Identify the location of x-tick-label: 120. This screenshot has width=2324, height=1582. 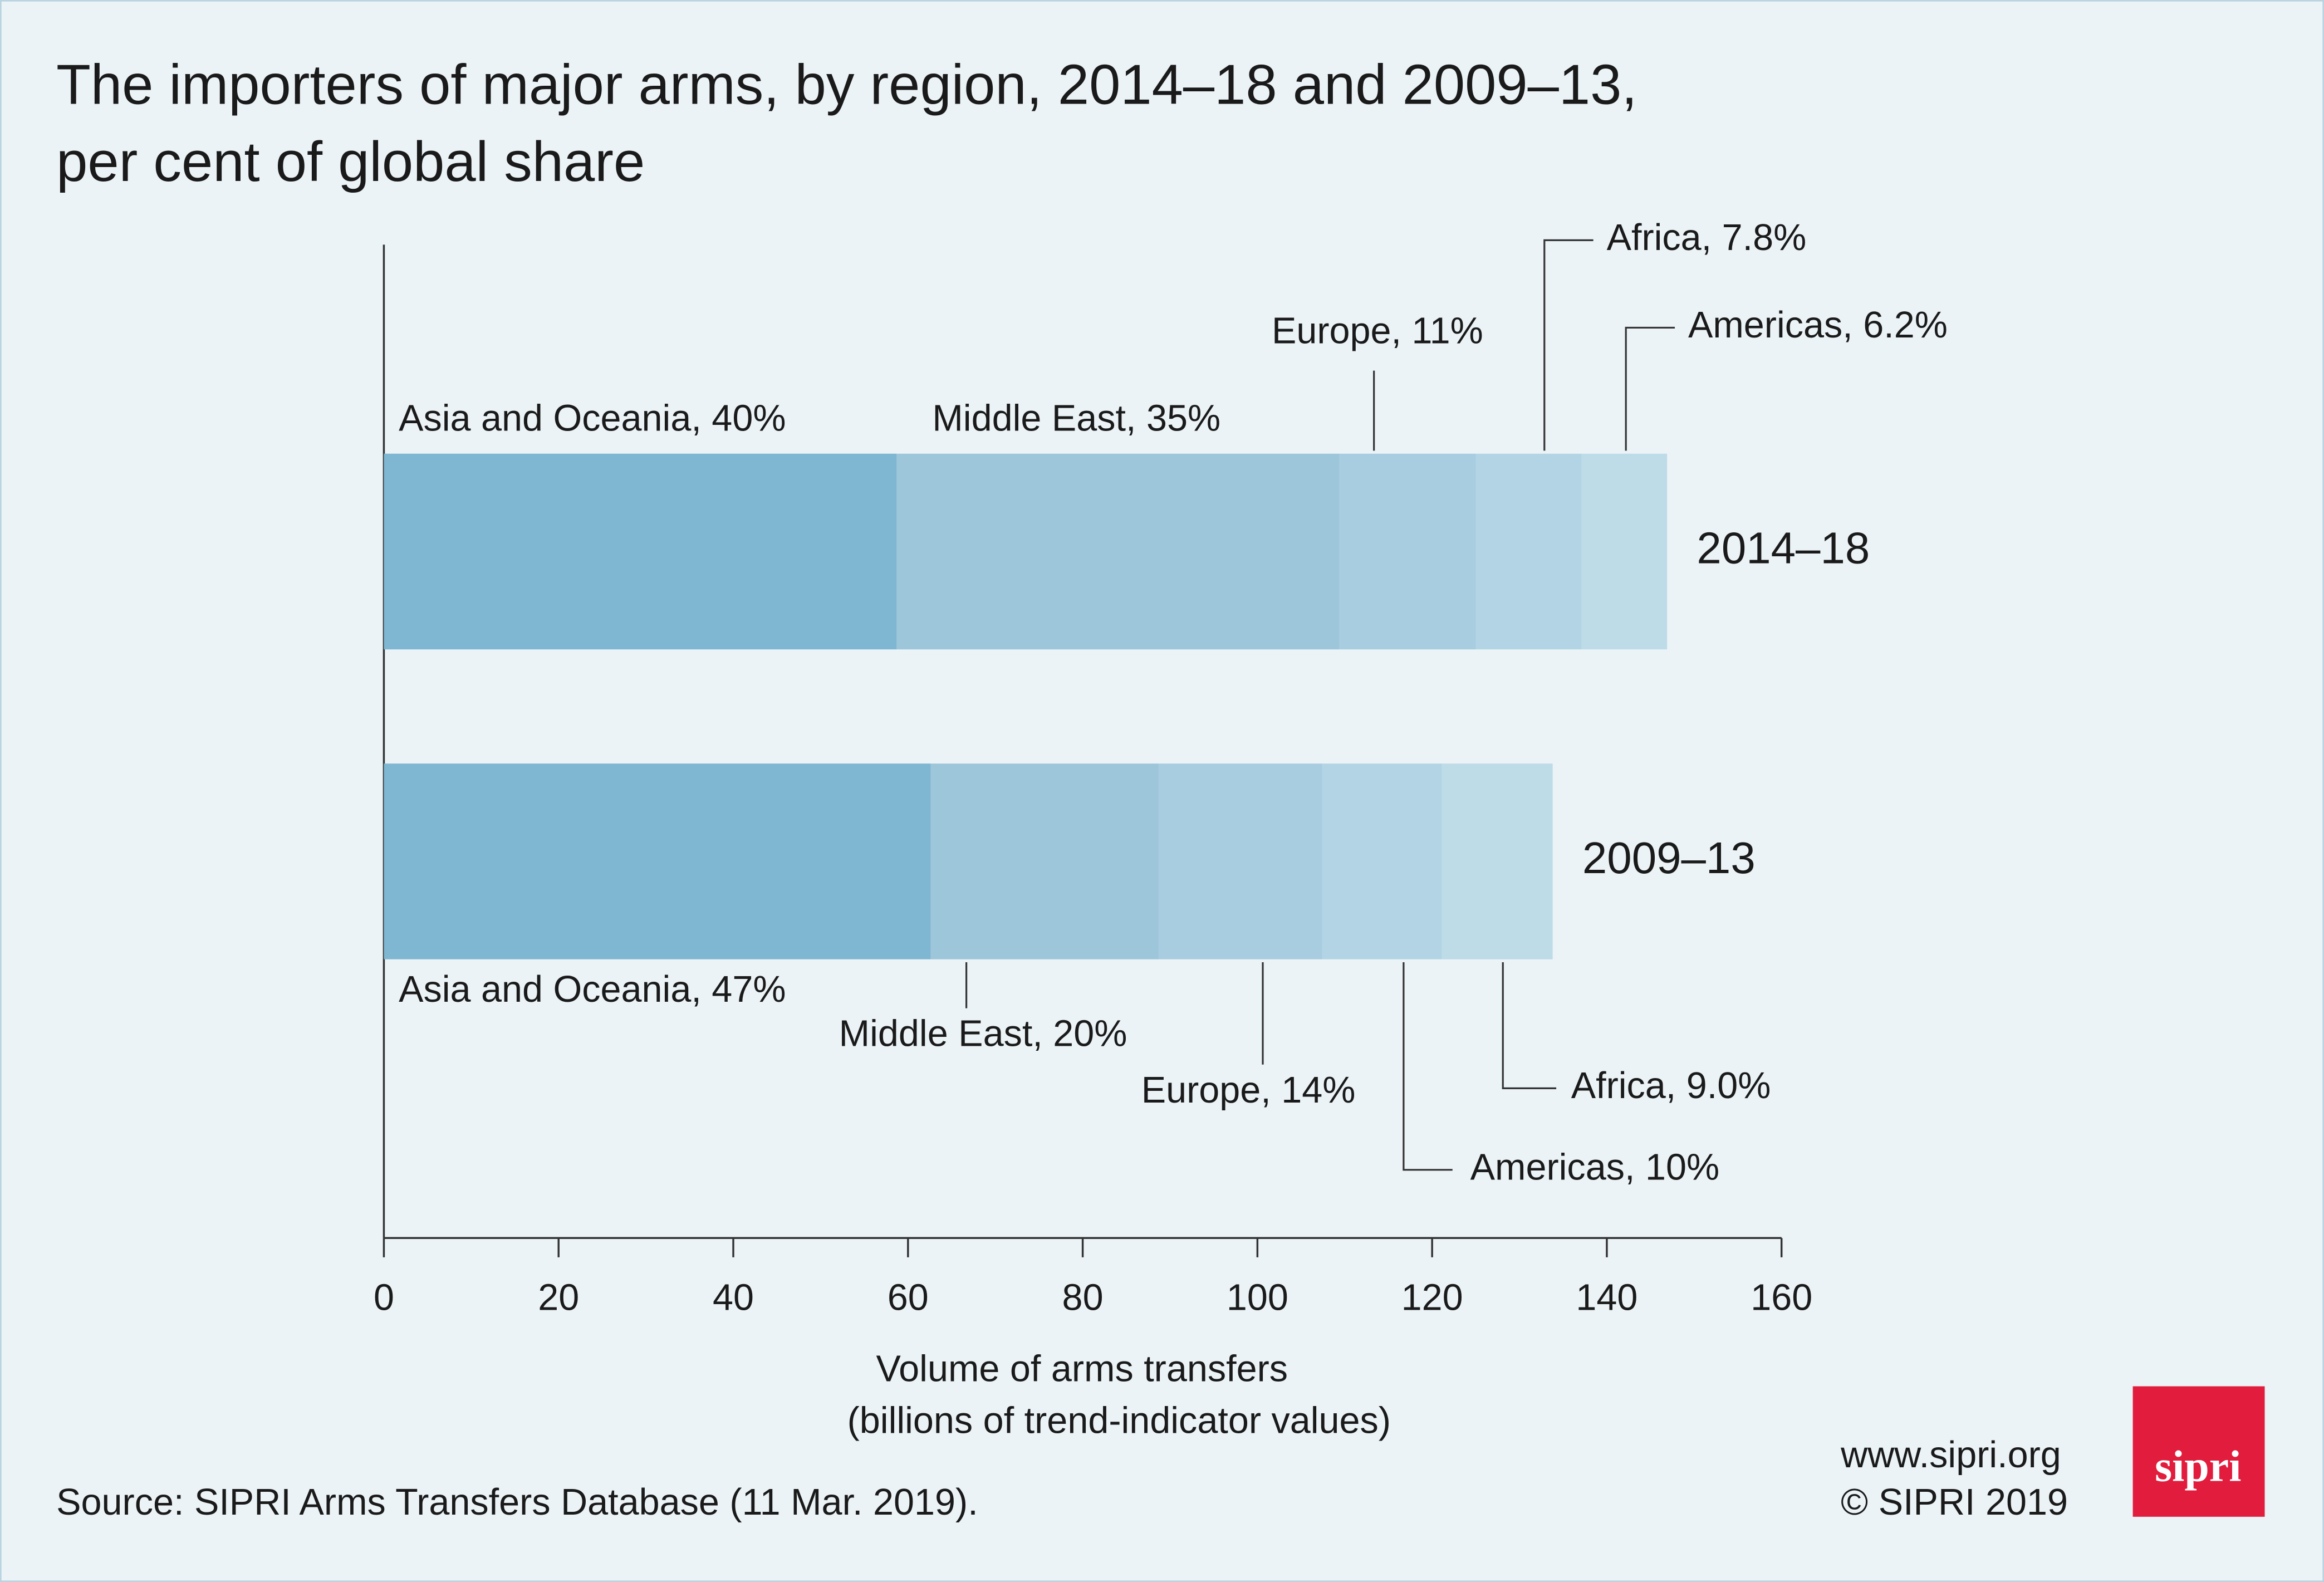
(1432, 1298).